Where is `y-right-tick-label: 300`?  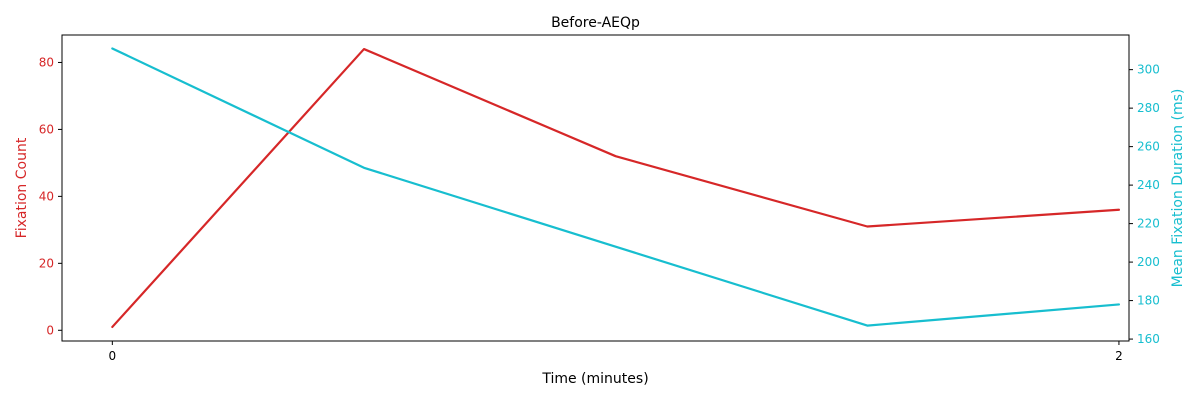
y-right-tick-label: 300 is located at coordinates (1148, 70).